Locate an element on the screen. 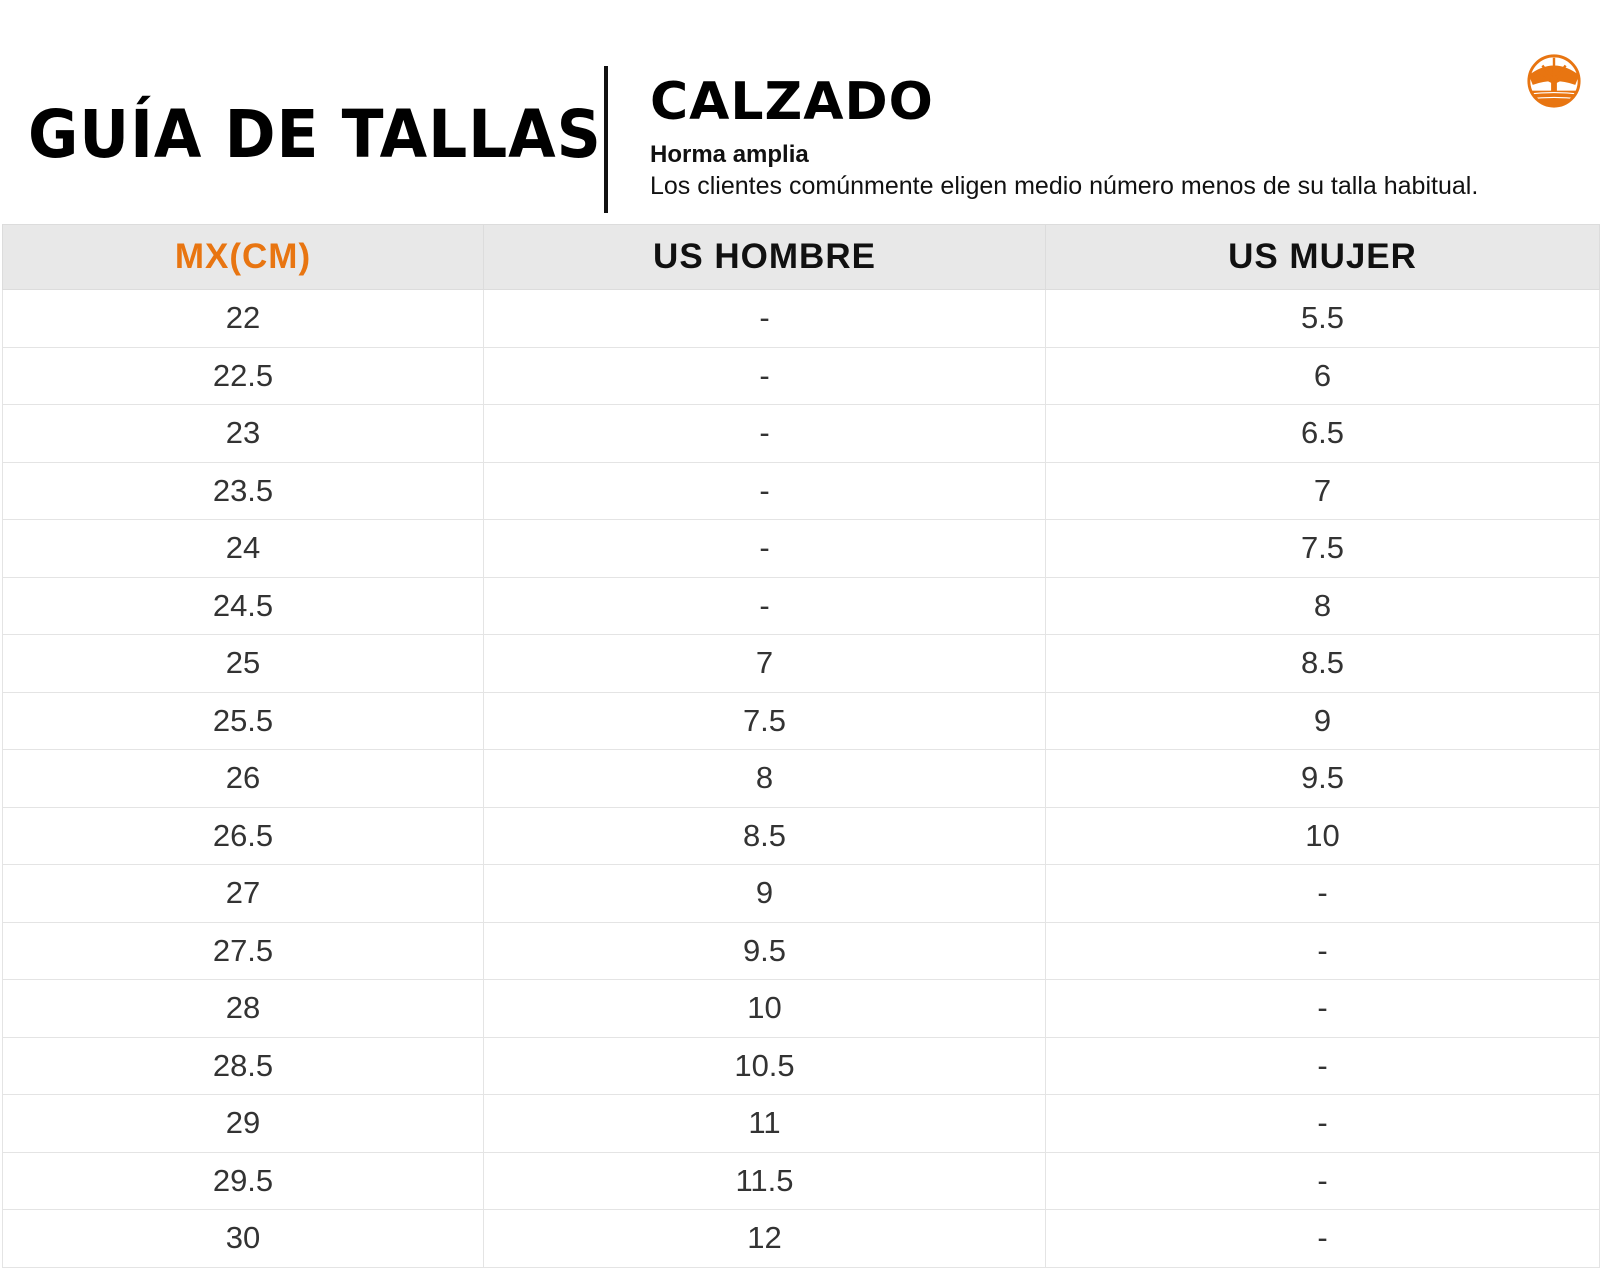 This screenshot has width=1600, height=1280. cell-mx: 23.5 is located at coordinates (243, 490).